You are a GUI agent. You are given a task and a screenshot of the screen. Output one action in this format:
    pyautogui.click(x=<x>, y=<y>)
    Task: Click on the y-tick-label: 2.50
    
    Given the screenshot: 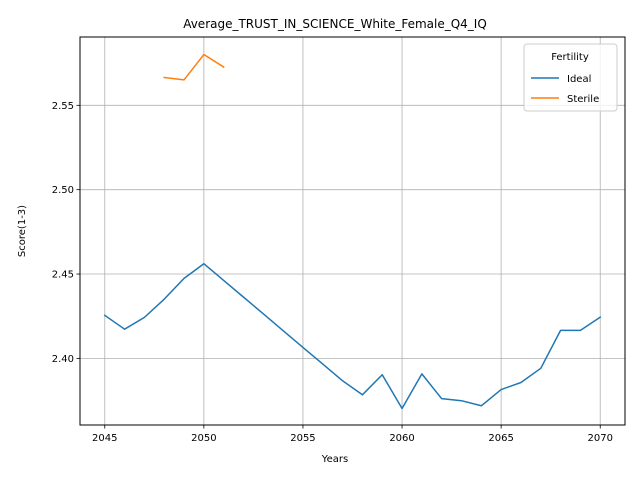 What is the action you would take?
    pyautogui.click(x=63, y=190)
    